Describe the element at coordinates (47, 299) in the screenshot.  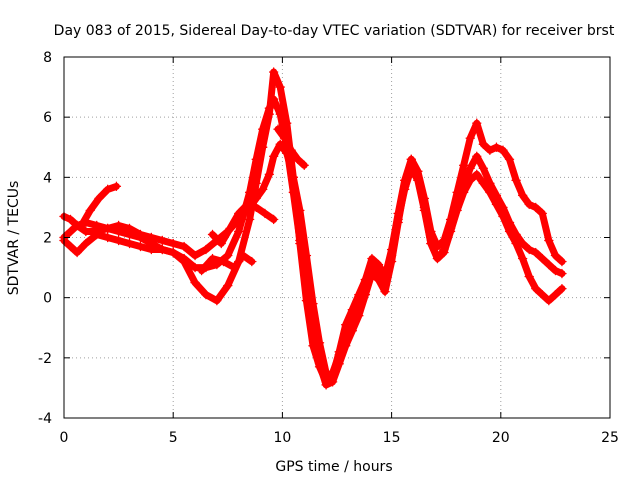
I see `y-tick-label: 0` at that location.